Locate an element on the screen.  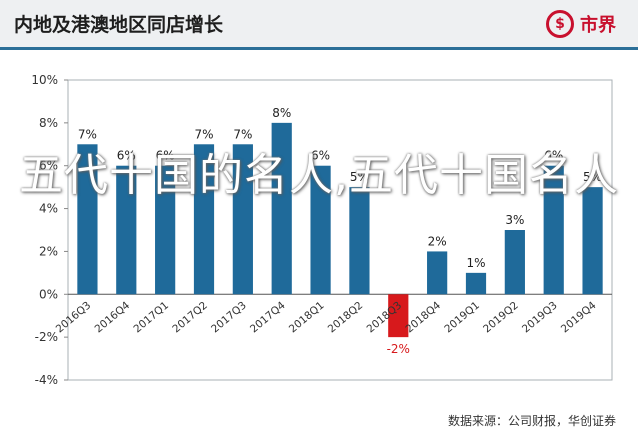
x-tick-label: 2017Q2 is located at coordinates (190, 317).